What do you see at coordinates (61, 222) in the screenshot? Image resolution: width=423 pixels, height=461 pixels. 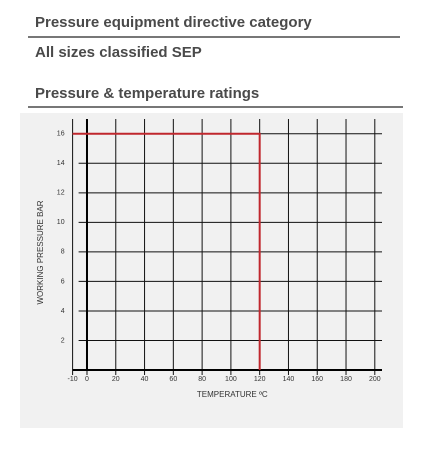 I see `y-tick-label: 10` at bounding box center [61, 222].